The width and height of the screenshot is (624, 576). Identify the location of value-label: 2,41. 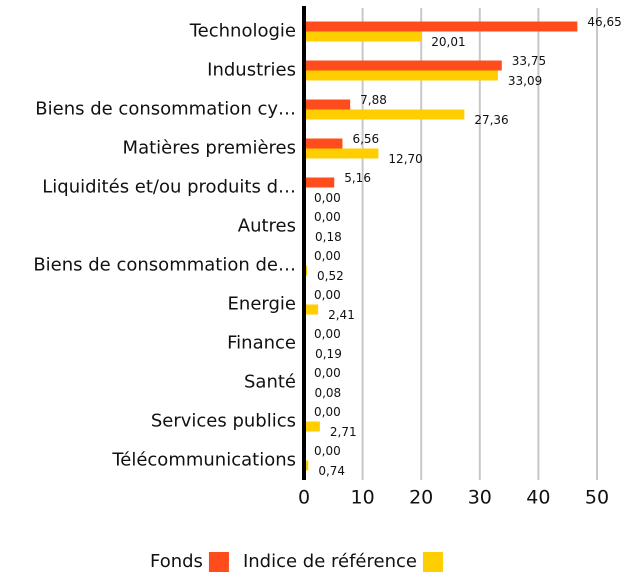
(341, 315).